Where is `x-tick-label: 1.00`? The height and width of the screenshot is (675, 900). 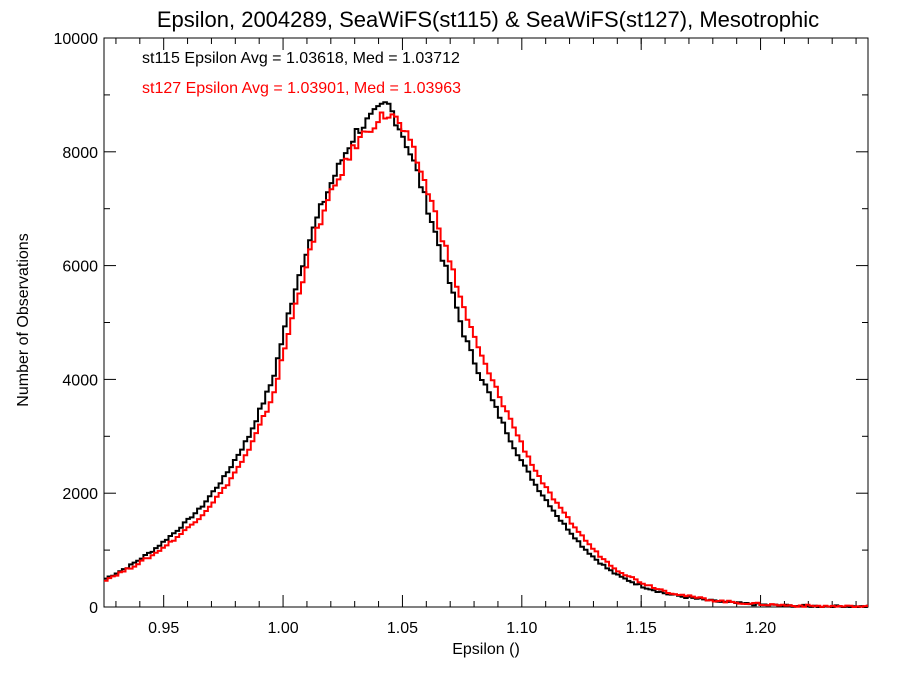 x-tick-label: 1.00 is located at coordinates (282, 628).